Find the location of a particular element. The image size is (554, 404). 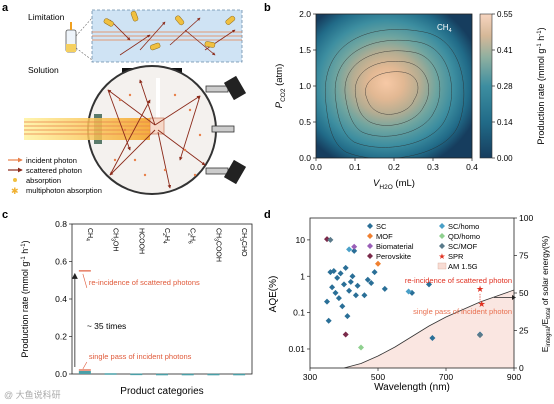

panel-d-letter: d is located at coordinates (267, 215).